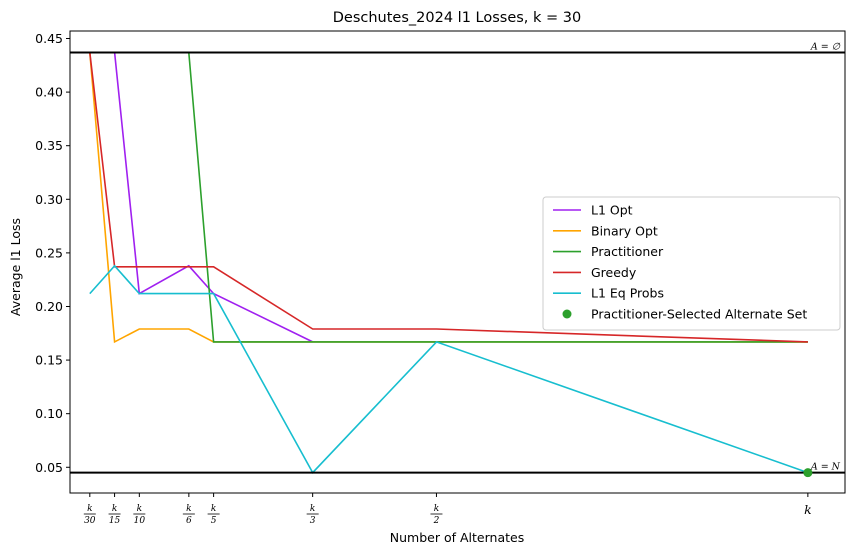  Describe the element at coordinates (457, 537) in the screenshot. I see `x-axis-title: Number of Alternates` at that location.